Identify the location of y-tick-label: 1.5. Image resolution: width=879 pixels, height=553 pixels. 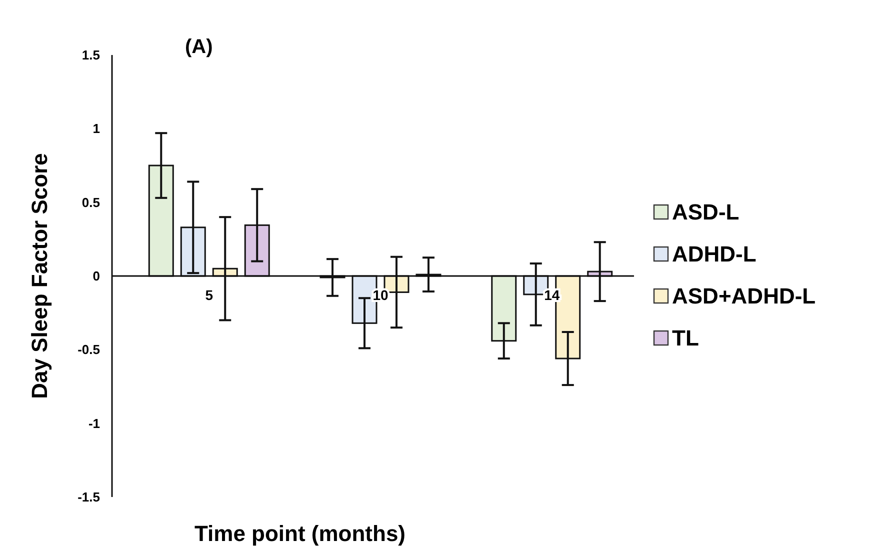
(91, 55).